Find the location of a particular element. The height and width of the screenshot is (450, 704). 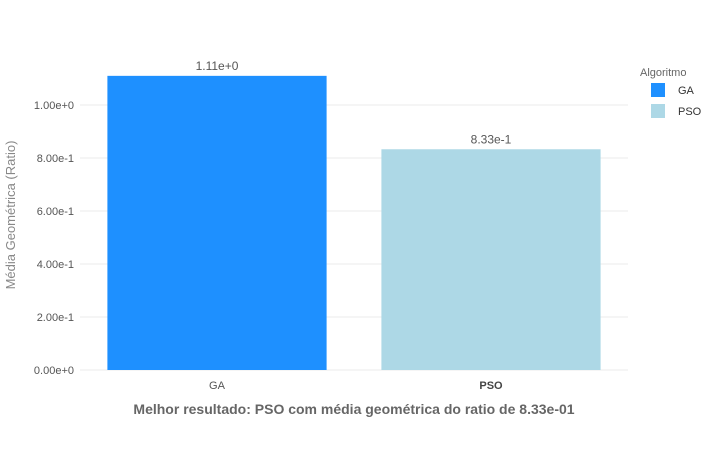

bar-value-labels: 1.11e+0 8.33e-1 is located at coordinates (354, 102).